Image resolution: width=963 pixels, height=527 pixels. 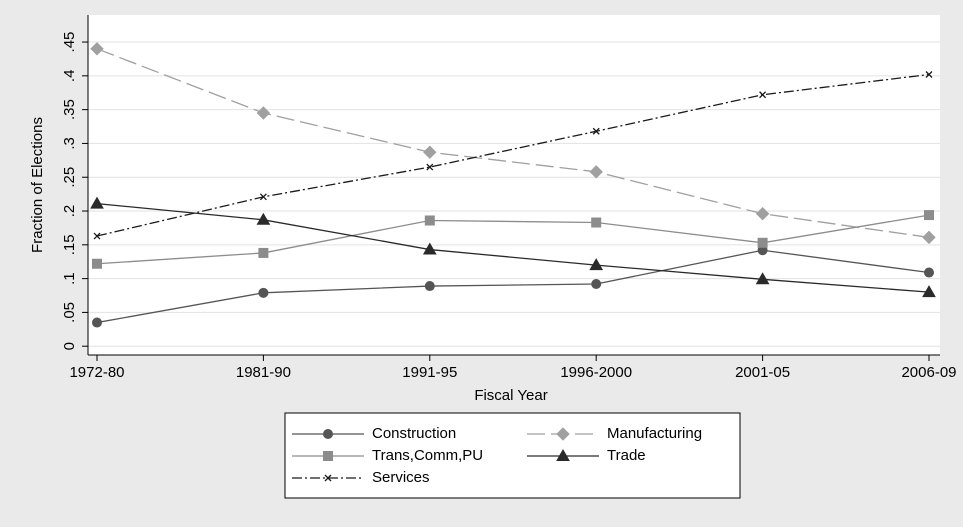 I want to click on y-axis-title: Fraction of Elections, so click(x=37, y=185).